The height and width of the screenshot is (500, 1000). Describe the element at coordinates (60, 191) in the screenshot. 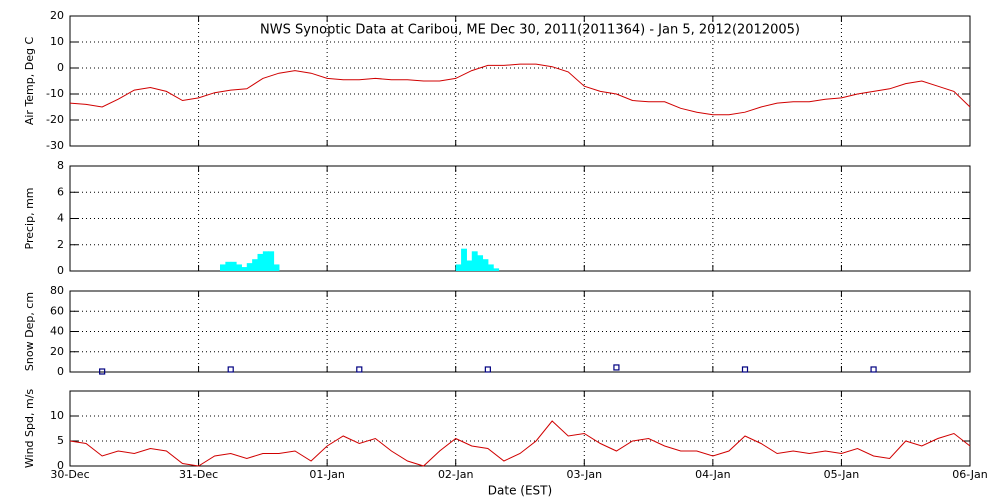

I see `y-tick-label: 6` at that location.